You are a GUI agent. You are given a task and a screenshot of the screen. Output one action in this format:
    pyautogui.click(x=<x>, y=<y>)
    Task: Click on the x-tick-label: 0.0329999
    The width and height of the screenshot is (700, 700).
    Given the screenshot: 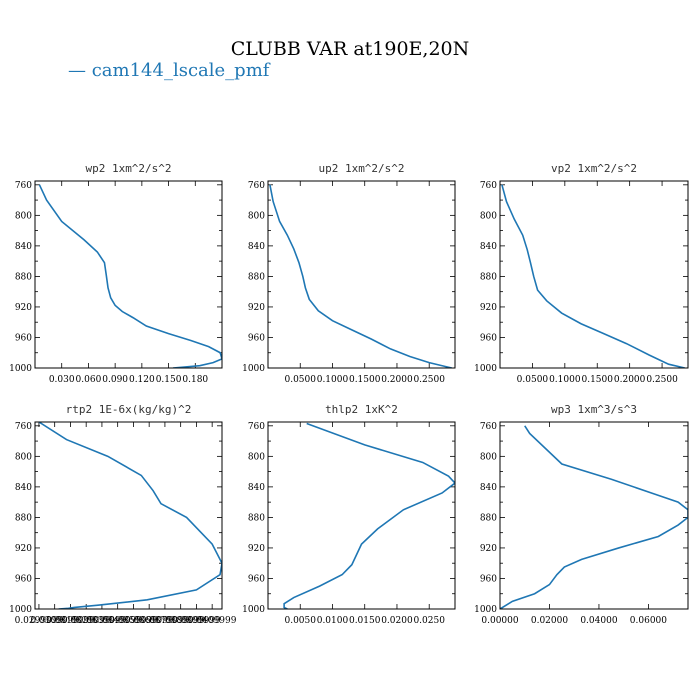 What is the action you would take?
    pyautogui.click(x=86, y=621)
    